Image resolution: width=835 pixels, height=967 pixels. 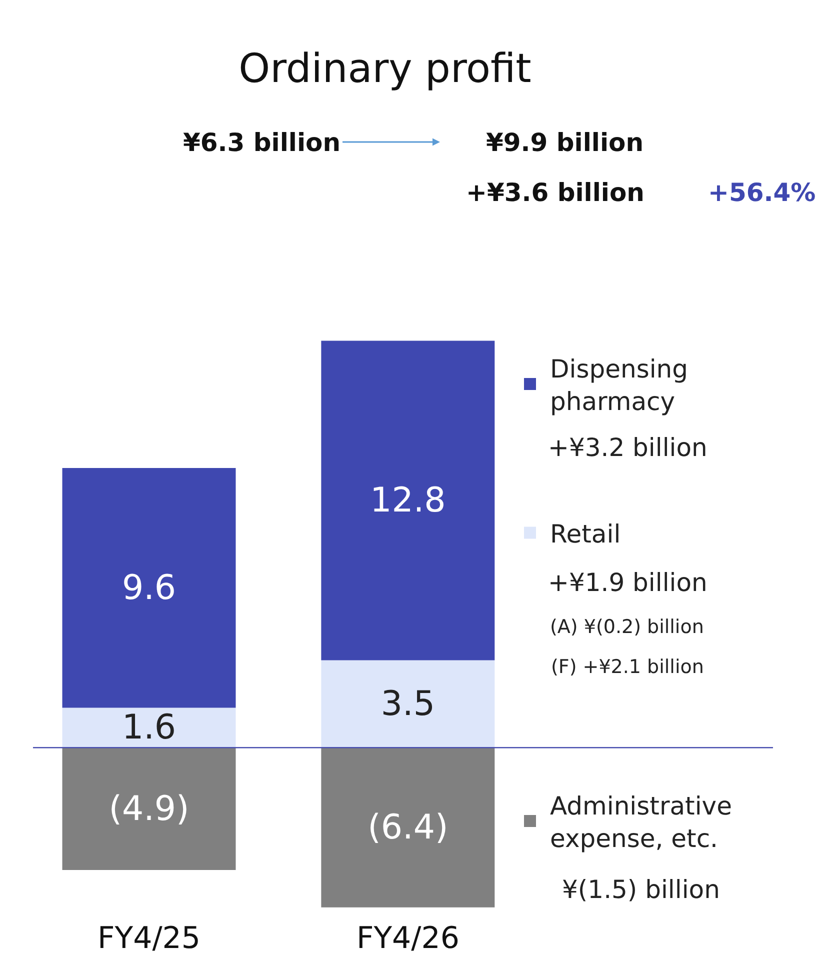 What do you see at coordinates (149, 938) in the screenshot?
I see `x-tick-label: FY4/25` at bounding box center [149, 938].